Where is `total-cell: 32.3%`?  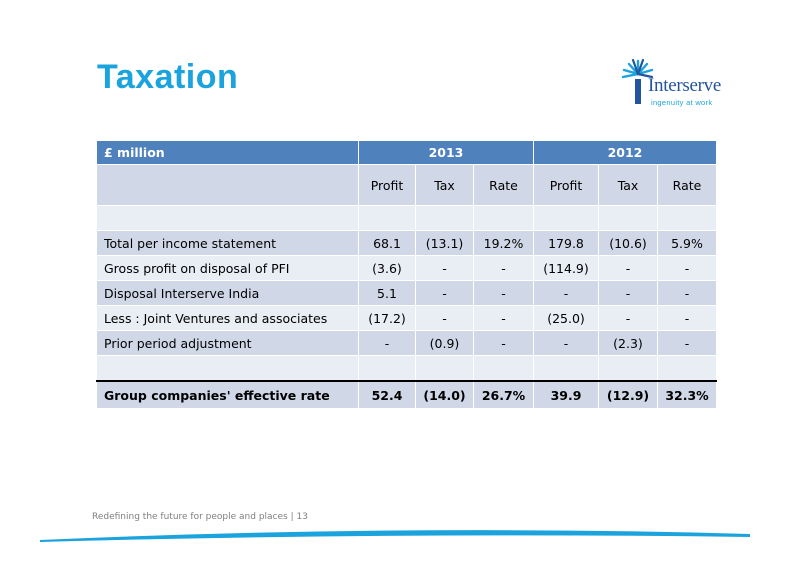
total-cell: 32.3% is located at coordinates (687, 394).